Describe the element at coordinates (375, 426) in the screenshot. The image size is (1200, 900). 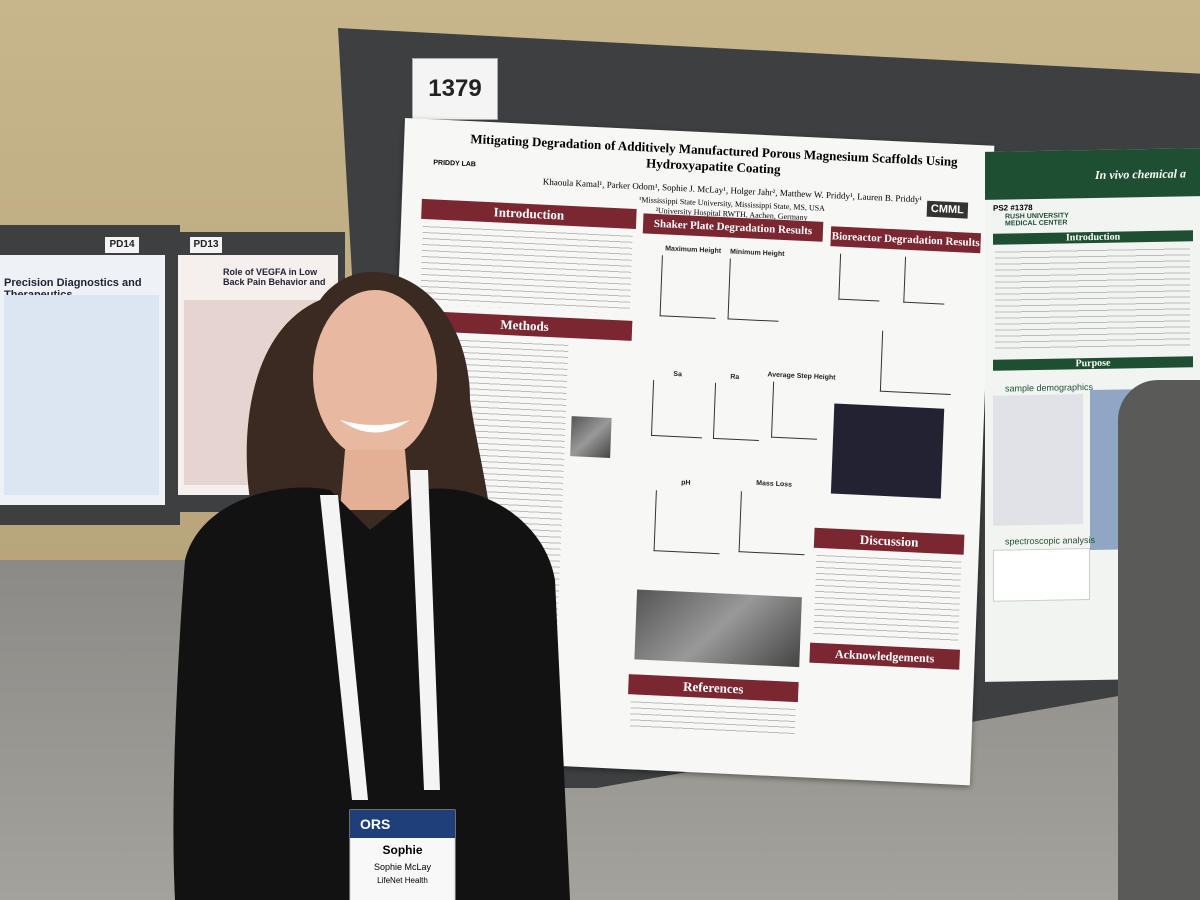
I see `smile` at that location.